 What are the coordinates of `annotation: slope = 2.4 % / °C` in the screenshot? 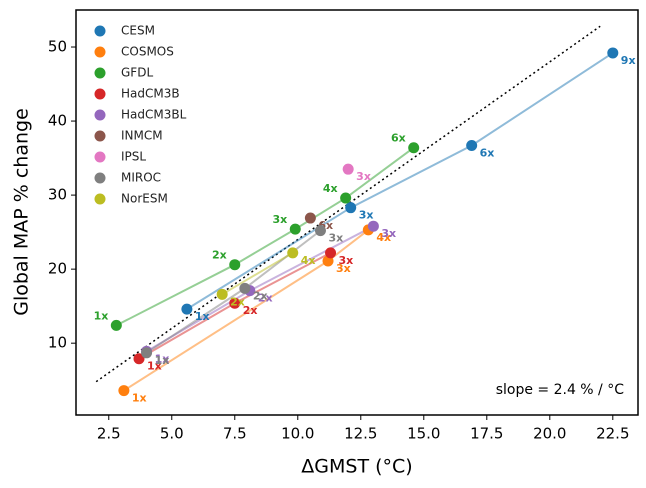 It's located at (560, 390).